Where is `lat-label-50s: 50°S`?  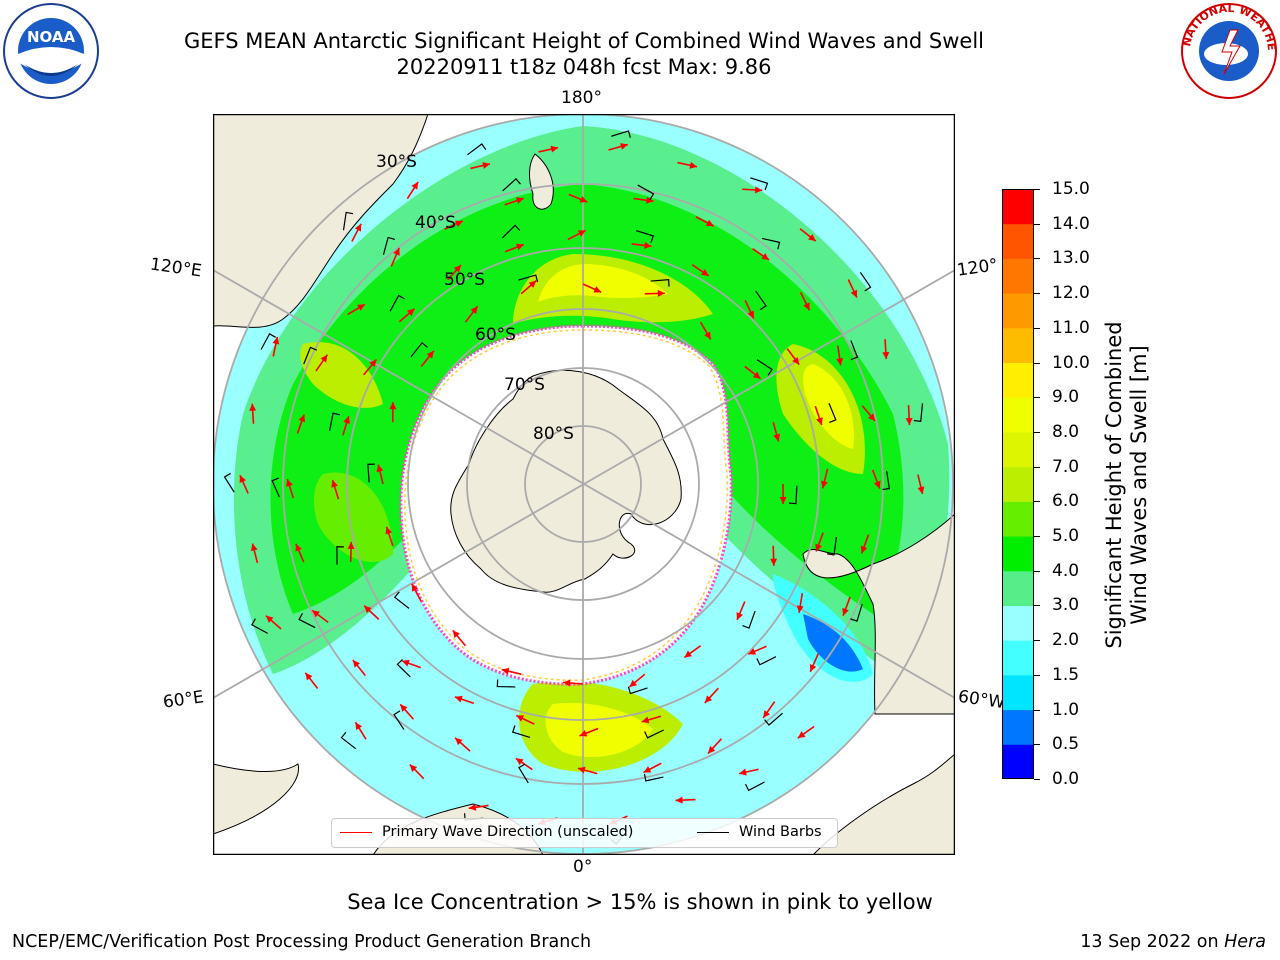 lat-label-50s: 50°S is located at coordinates (464, 280).